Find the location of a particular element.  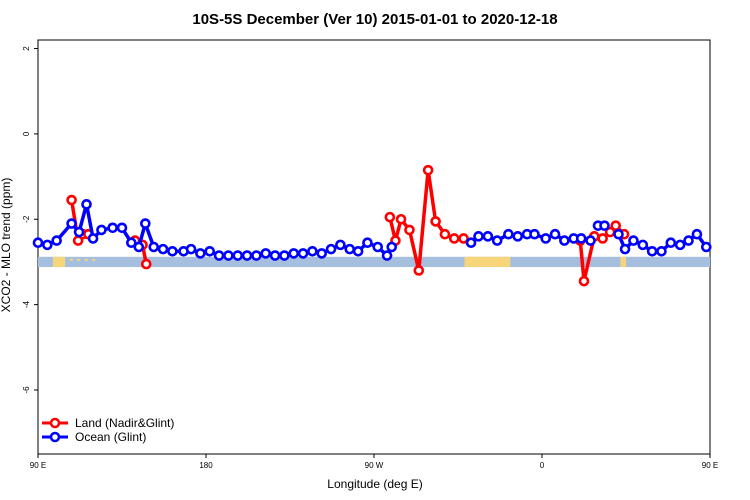

y-tick-label: 0 is located at coordinates (26, 133).